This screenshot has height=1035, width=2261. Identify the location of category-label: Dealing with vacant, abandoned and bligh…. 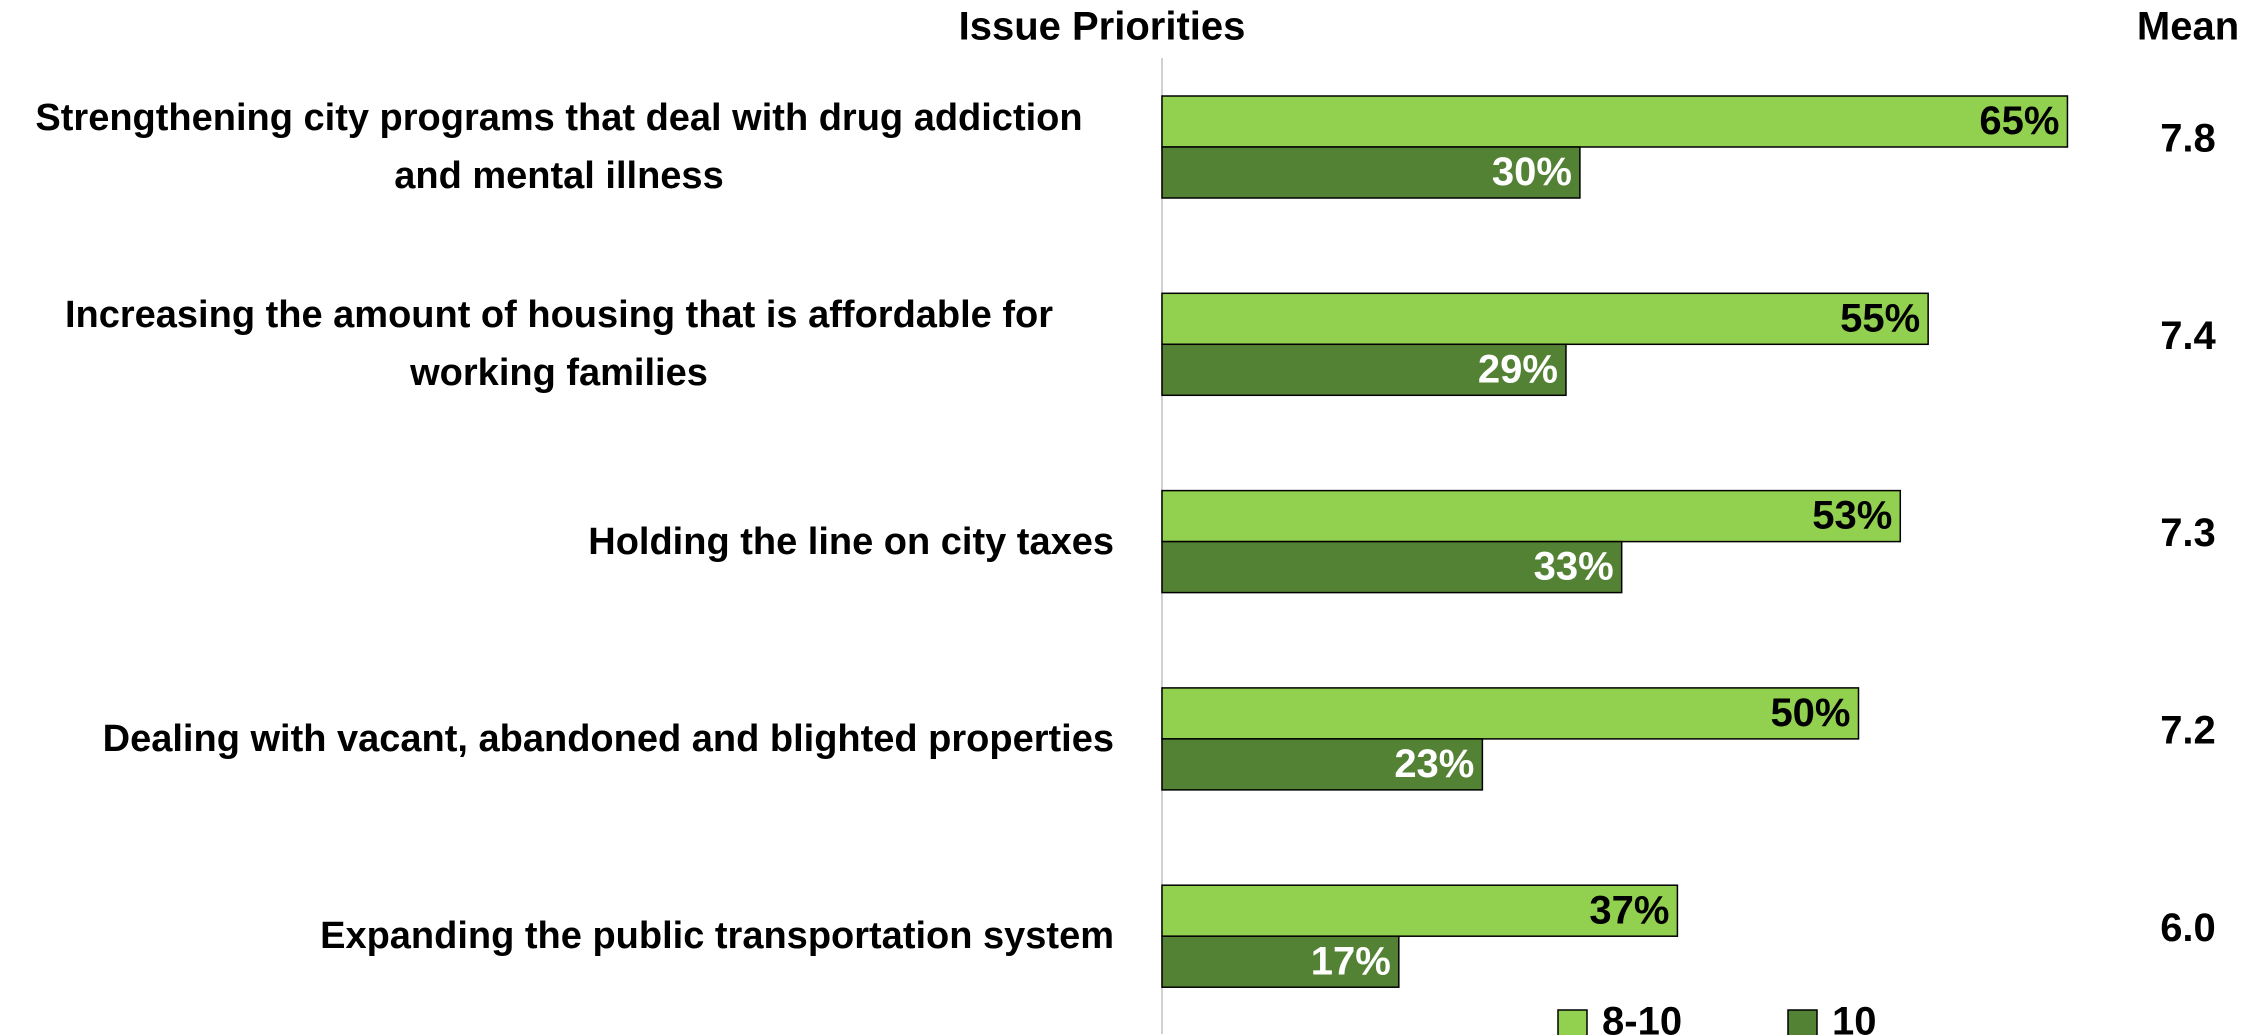
(557, 739).